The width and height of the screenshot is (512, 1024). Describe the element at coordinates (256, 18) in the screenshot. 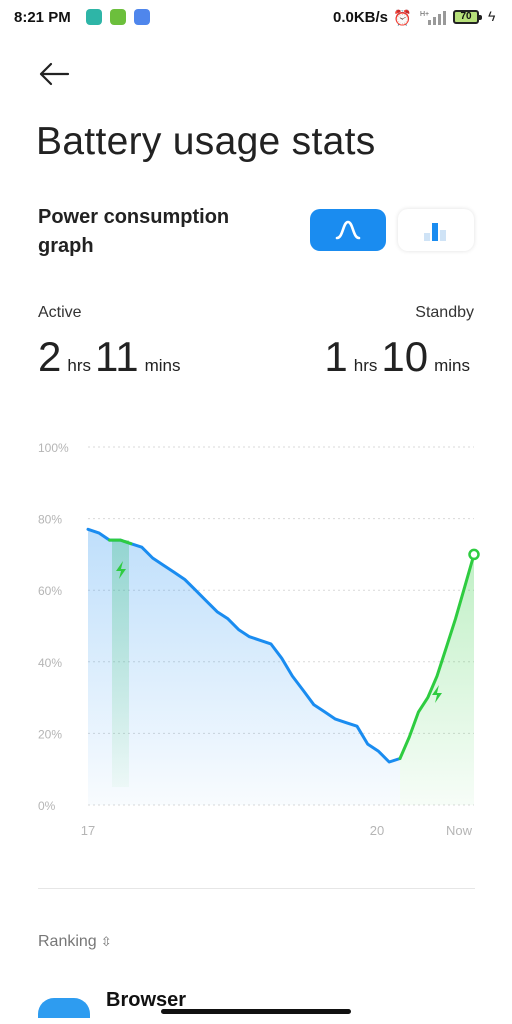

I see `status-bar: 8:21 PM 0.0KB/s ⏰ H+ 70 ϟ` at that location.